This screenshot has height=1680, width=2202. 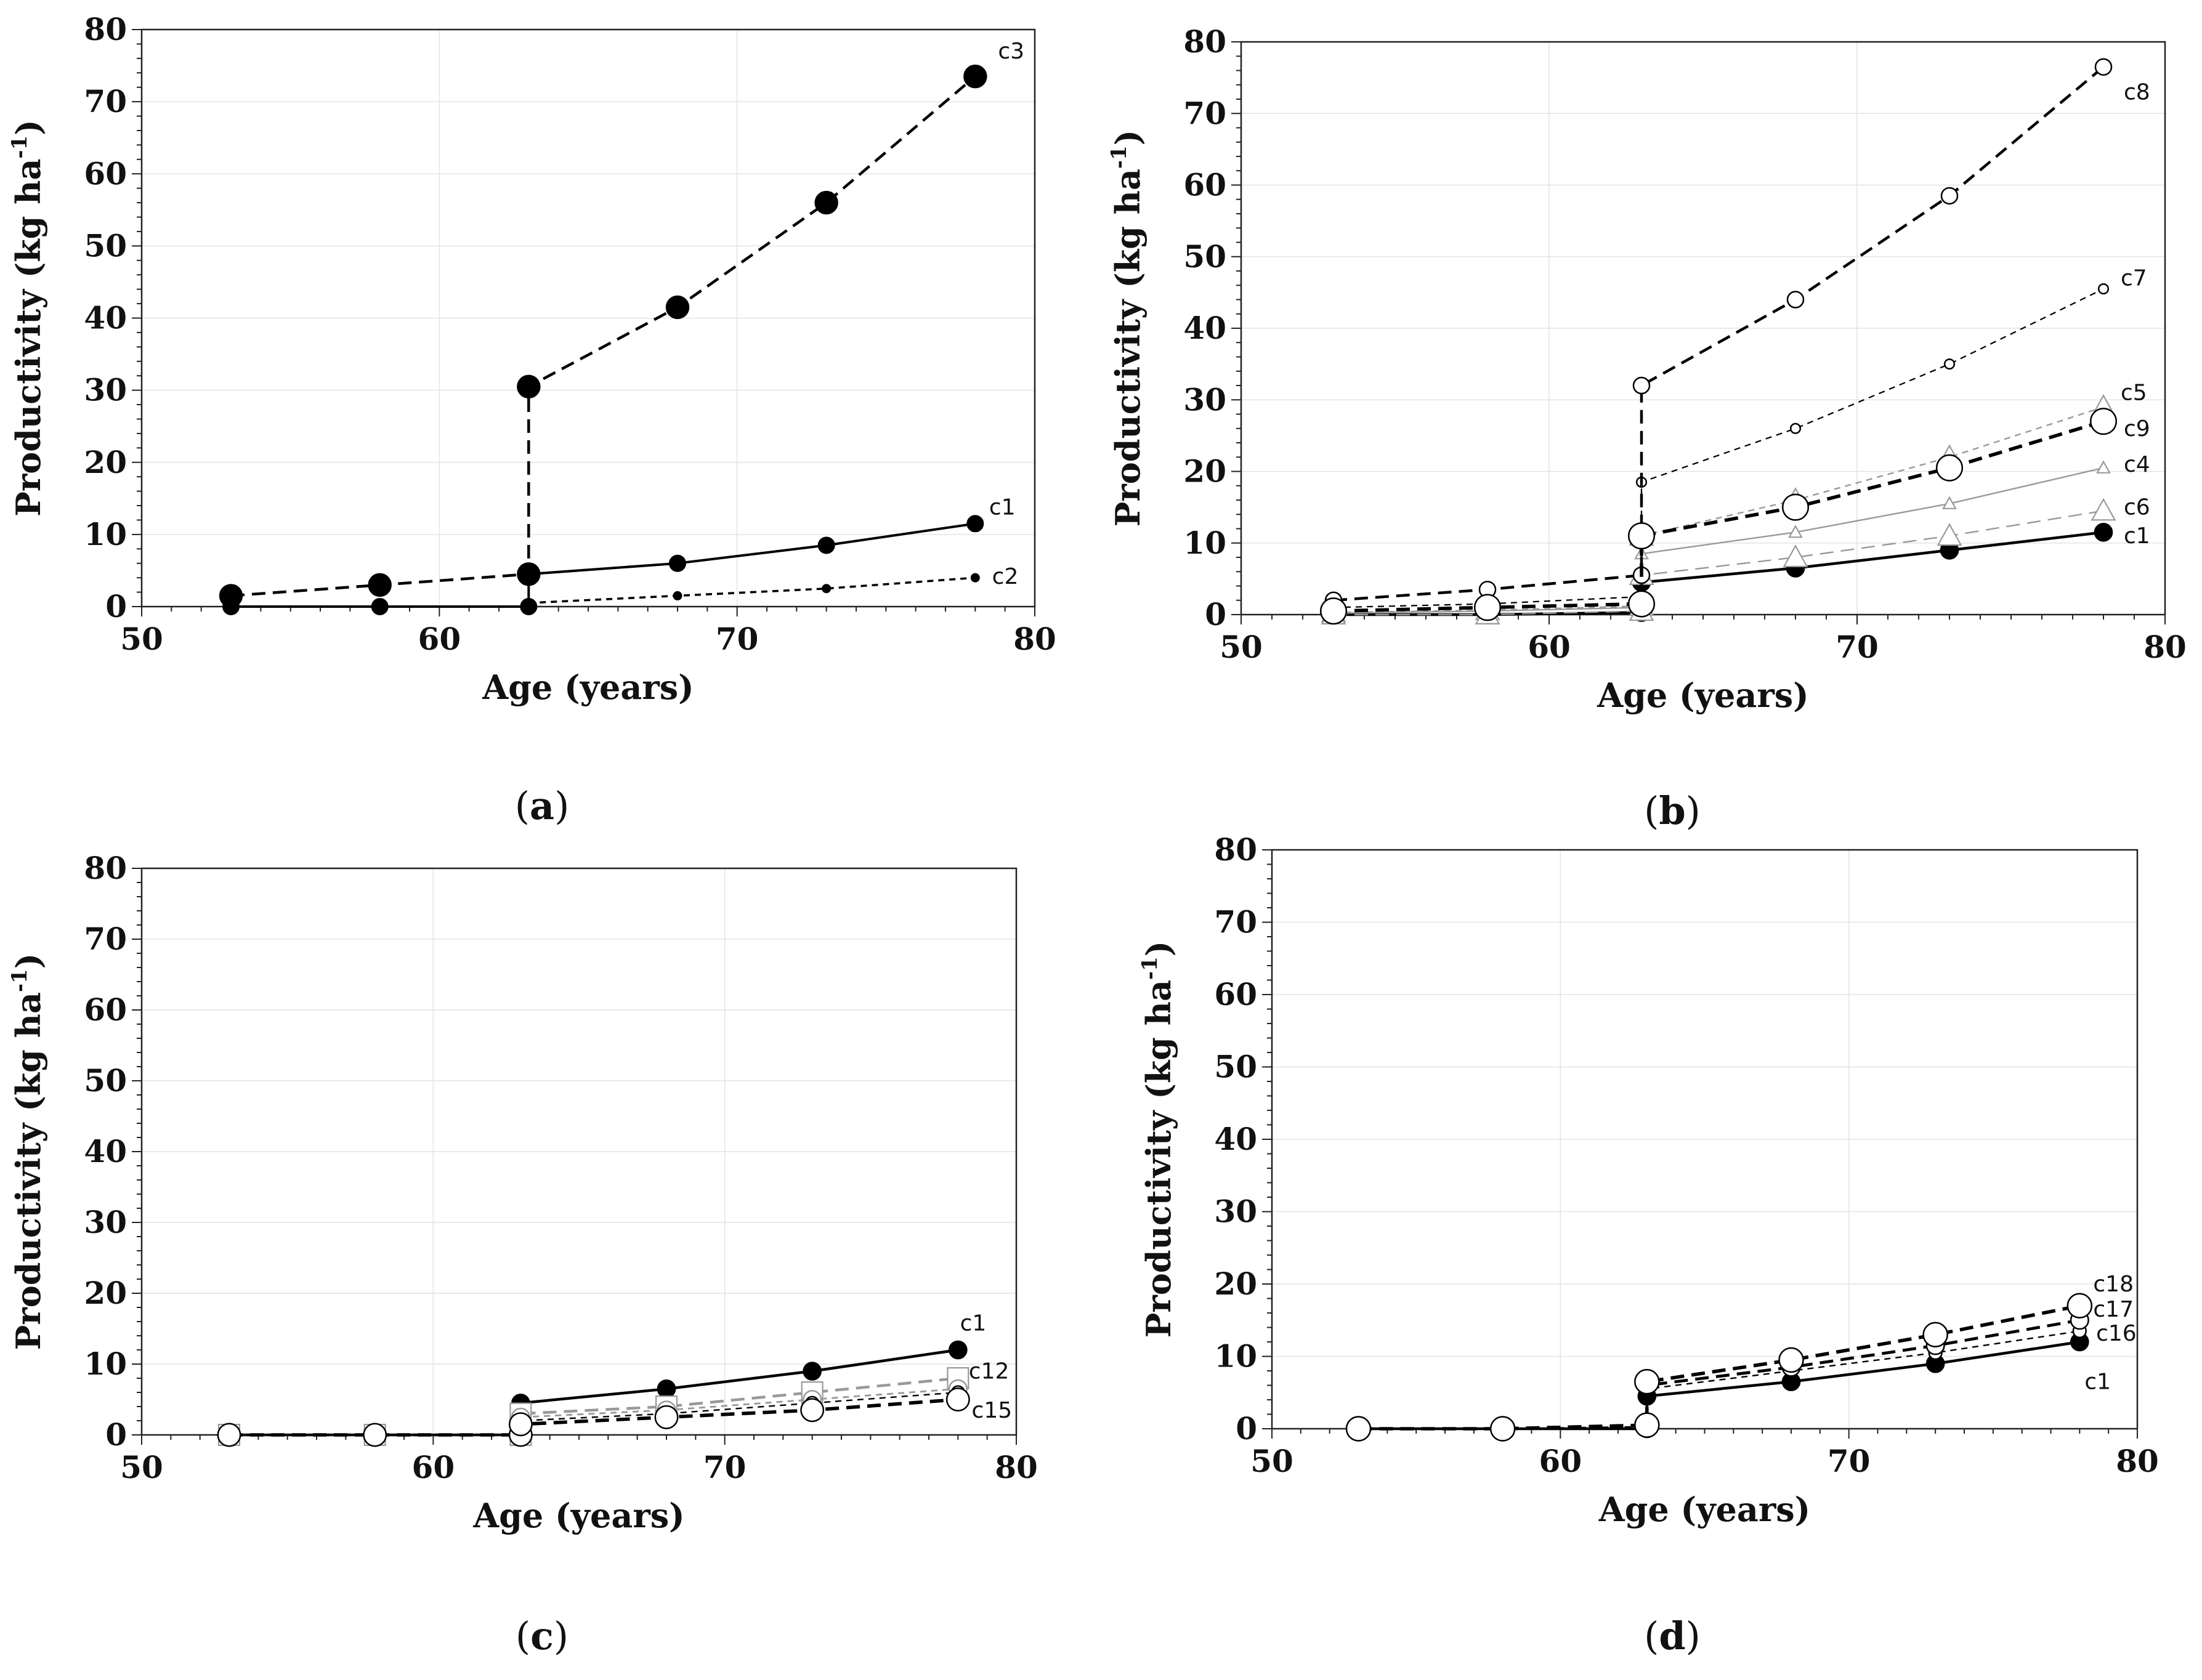 I want to click on series-label-c3: c3, so click(x=1011, y=51).